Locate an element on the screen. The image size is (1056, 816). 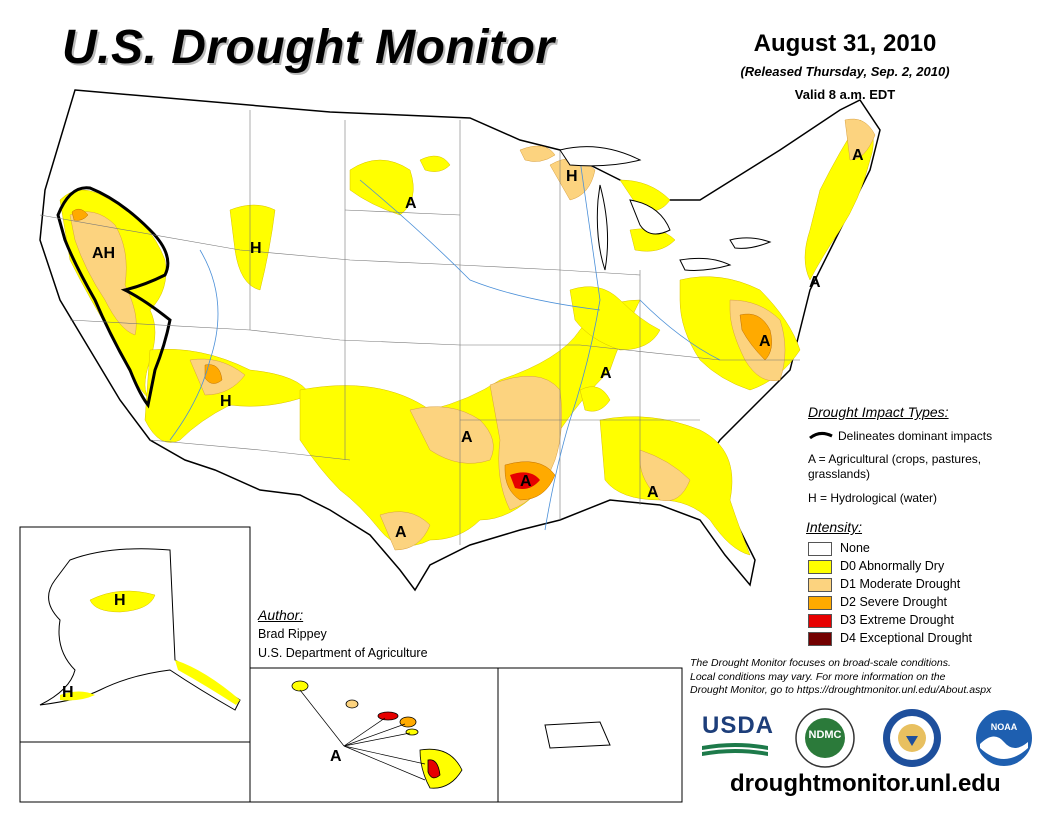
d3-areas is located at coordinates (525, 480).